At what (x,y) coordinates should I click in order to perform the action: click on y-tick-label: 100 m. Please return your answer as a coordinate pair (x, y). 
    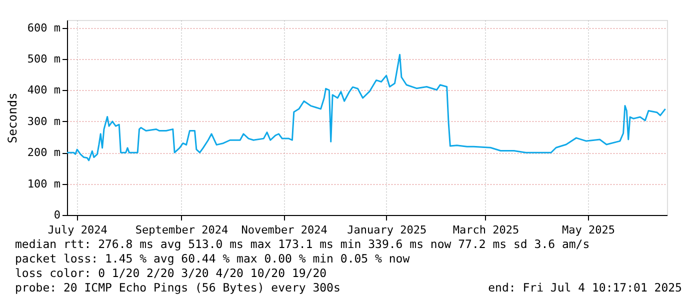
    Looking at the image, I should click on (44, 183).